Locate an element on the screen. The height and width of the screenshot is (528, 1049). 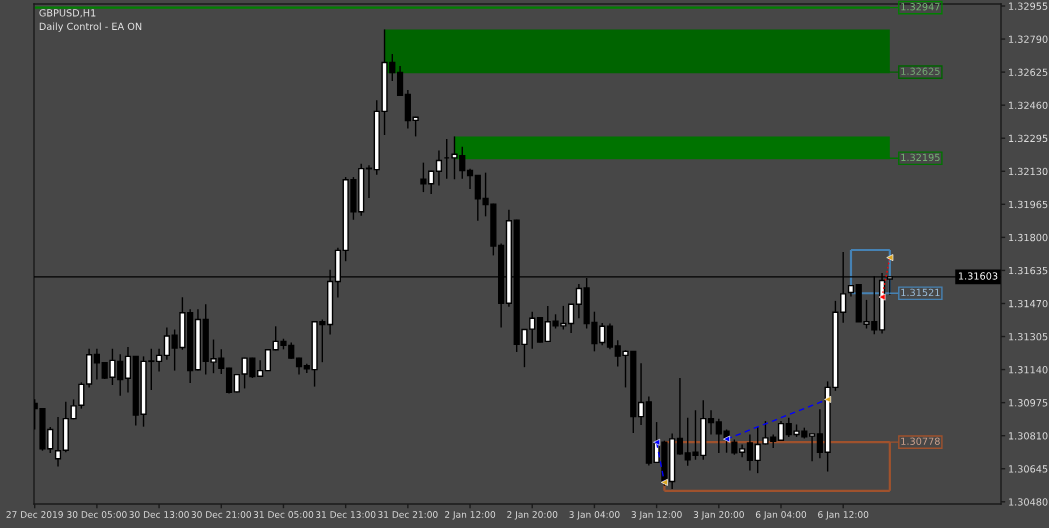
x-tick-label: 3 Jan 12:00 is located at coordinates (656, 515).